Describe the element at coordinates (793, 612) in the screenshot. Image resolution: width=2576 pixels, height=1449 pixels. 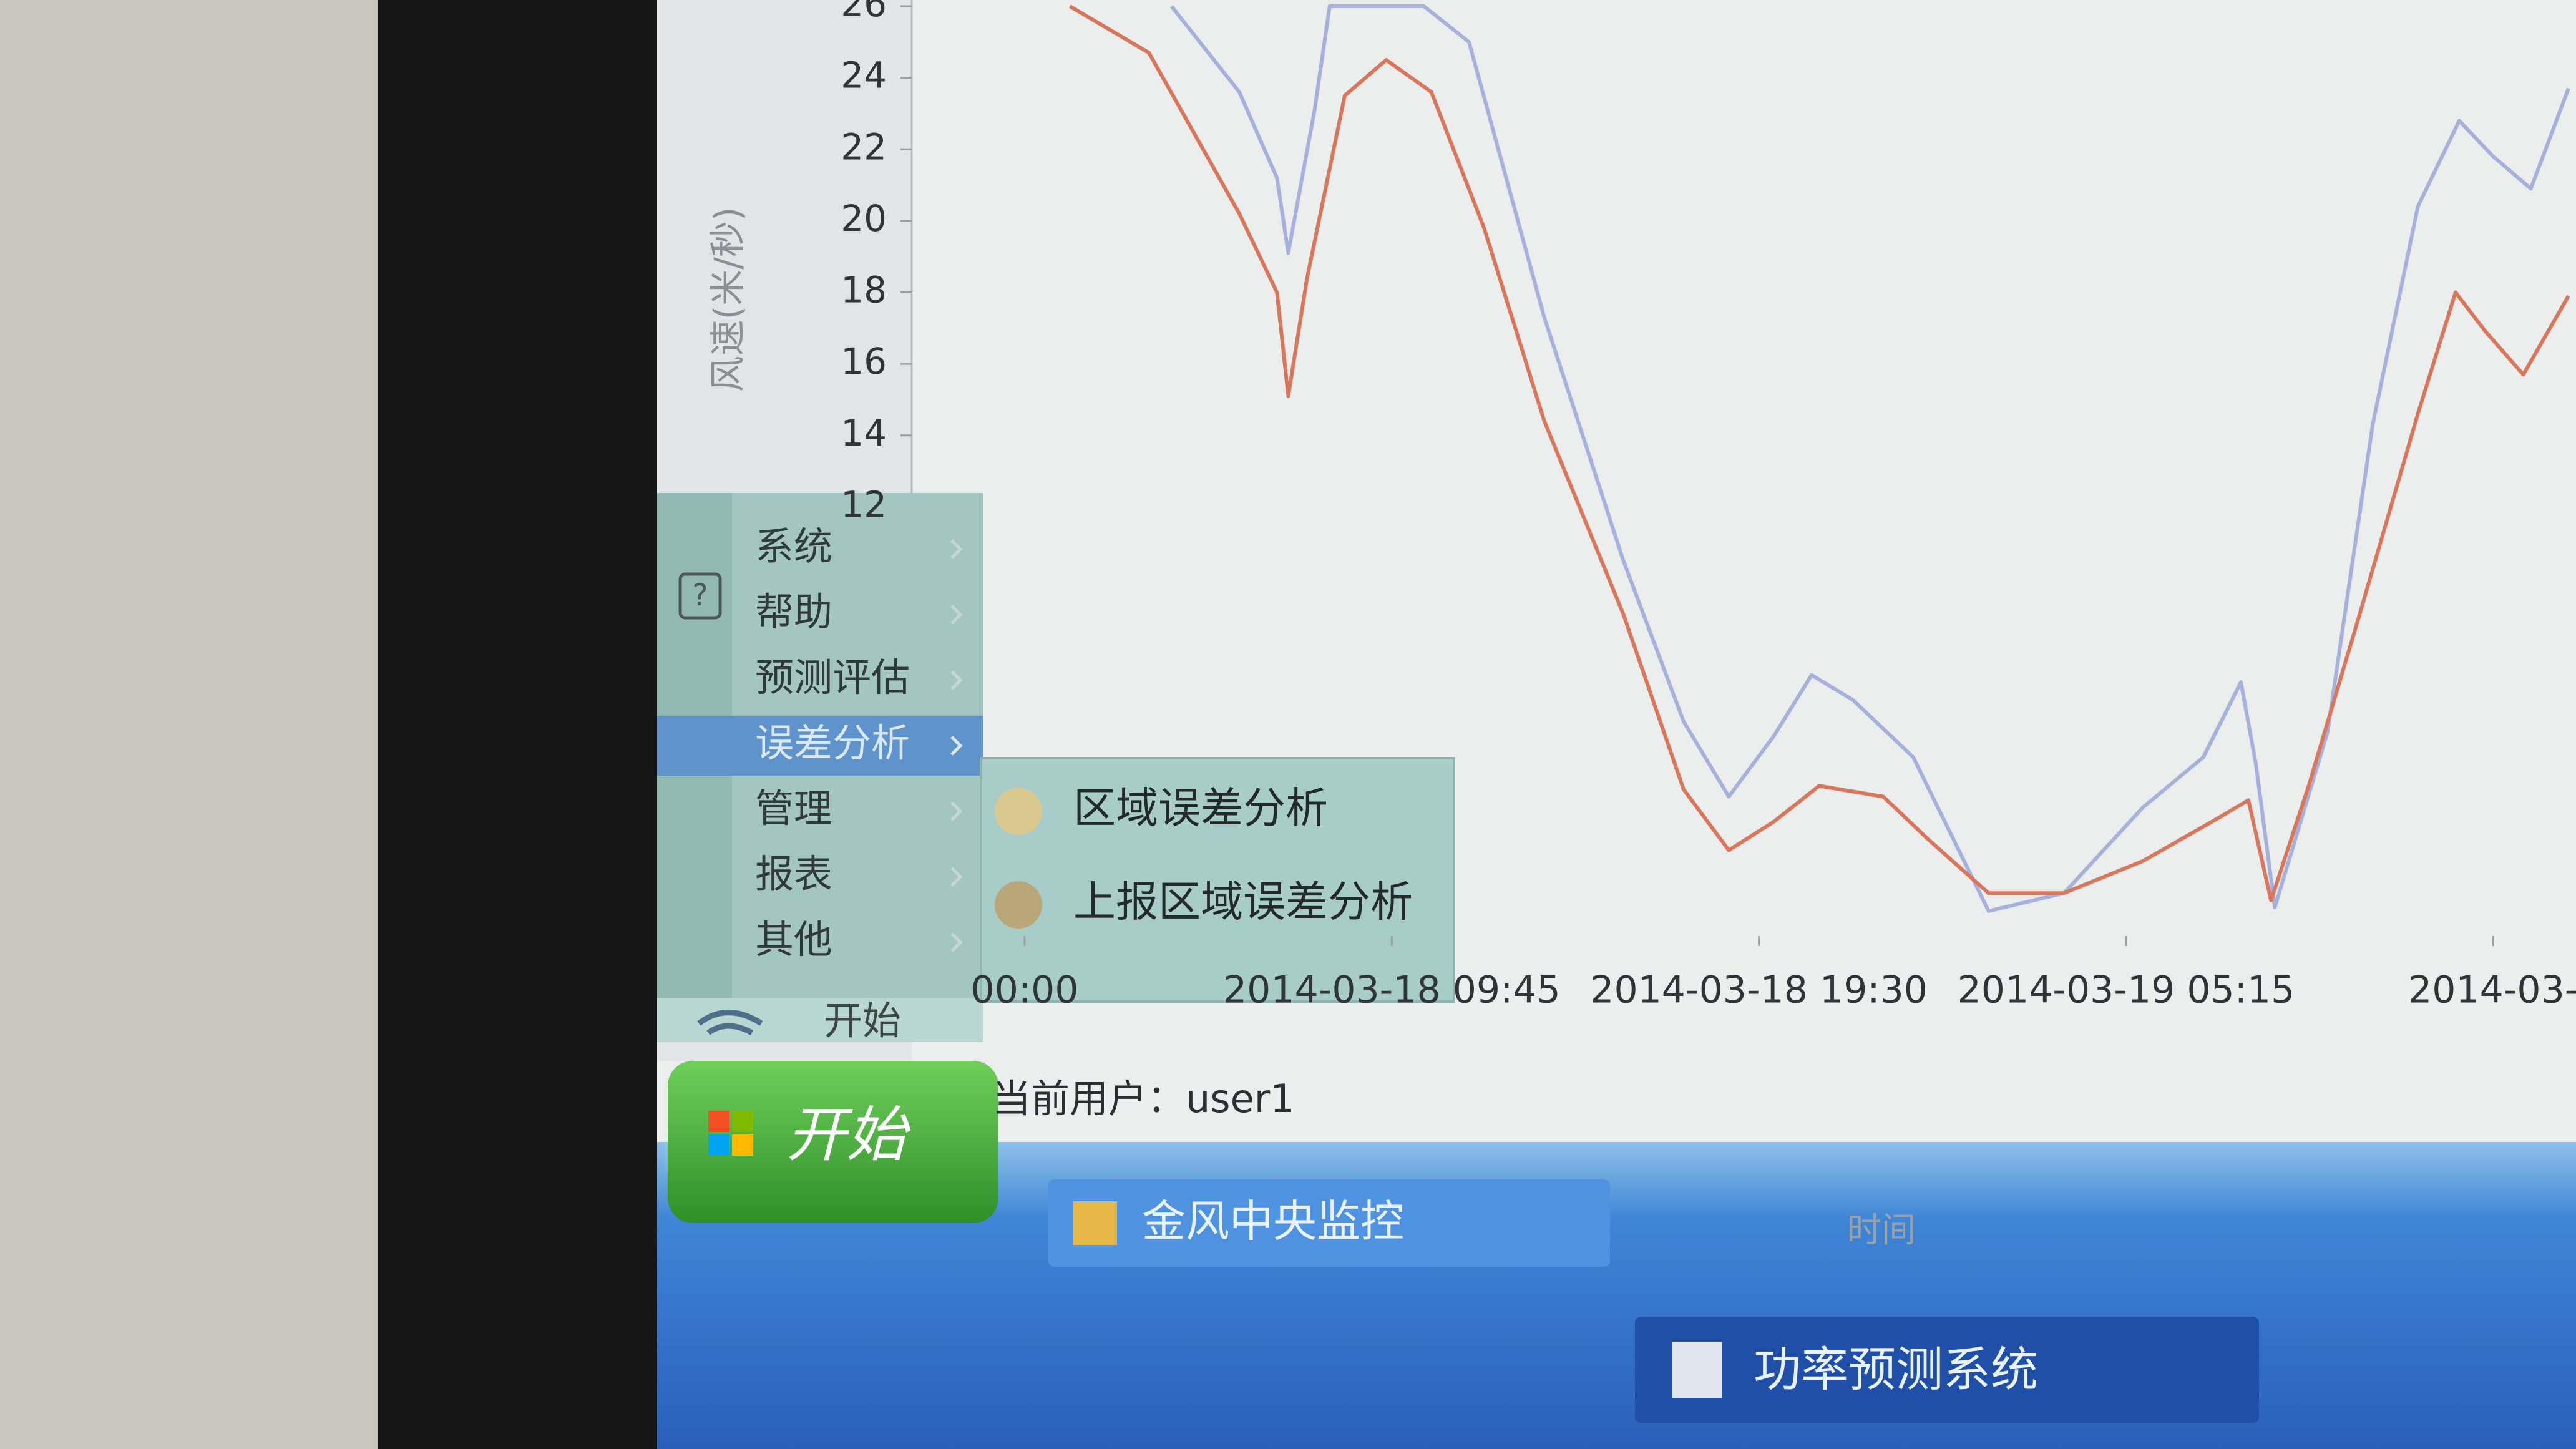
I see `menu-item: 帮助` at that location.